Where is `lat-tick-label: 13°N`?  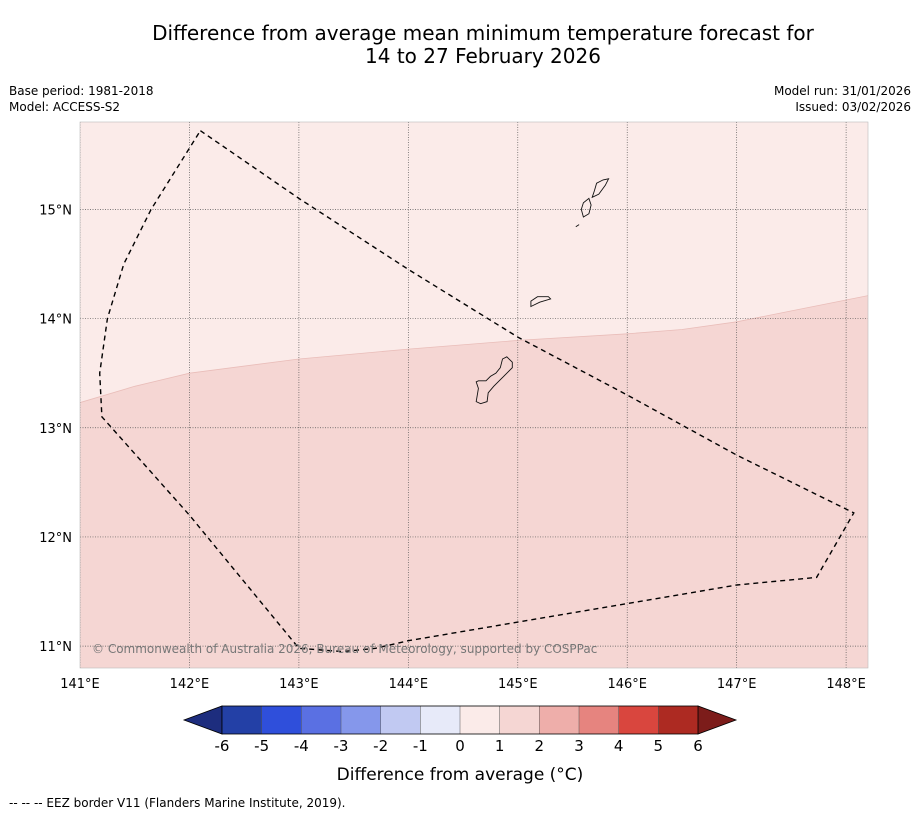 lat-tick-label: 13°N is located at coordinates (55, 429).